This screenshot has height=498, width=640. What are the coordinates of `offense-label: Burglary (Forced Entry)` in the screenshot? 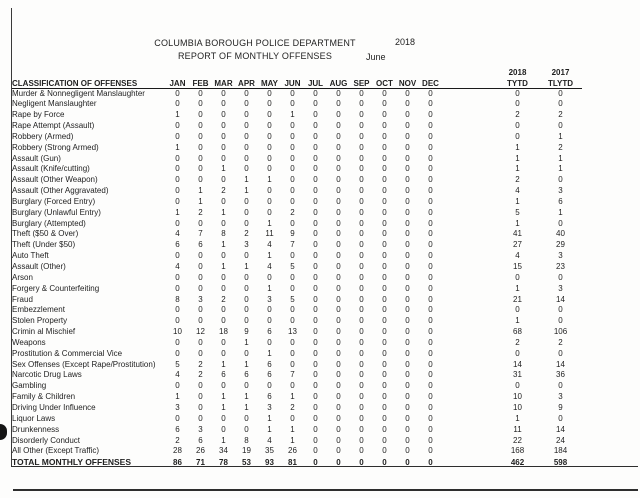 It's located at (54, 201).